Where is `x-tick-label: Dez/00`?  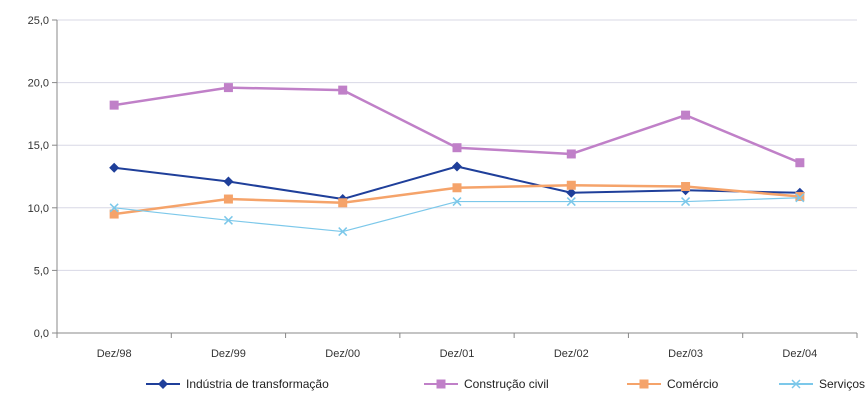
x-tick-label: Dez/00 is located at coordinates (342, 354).